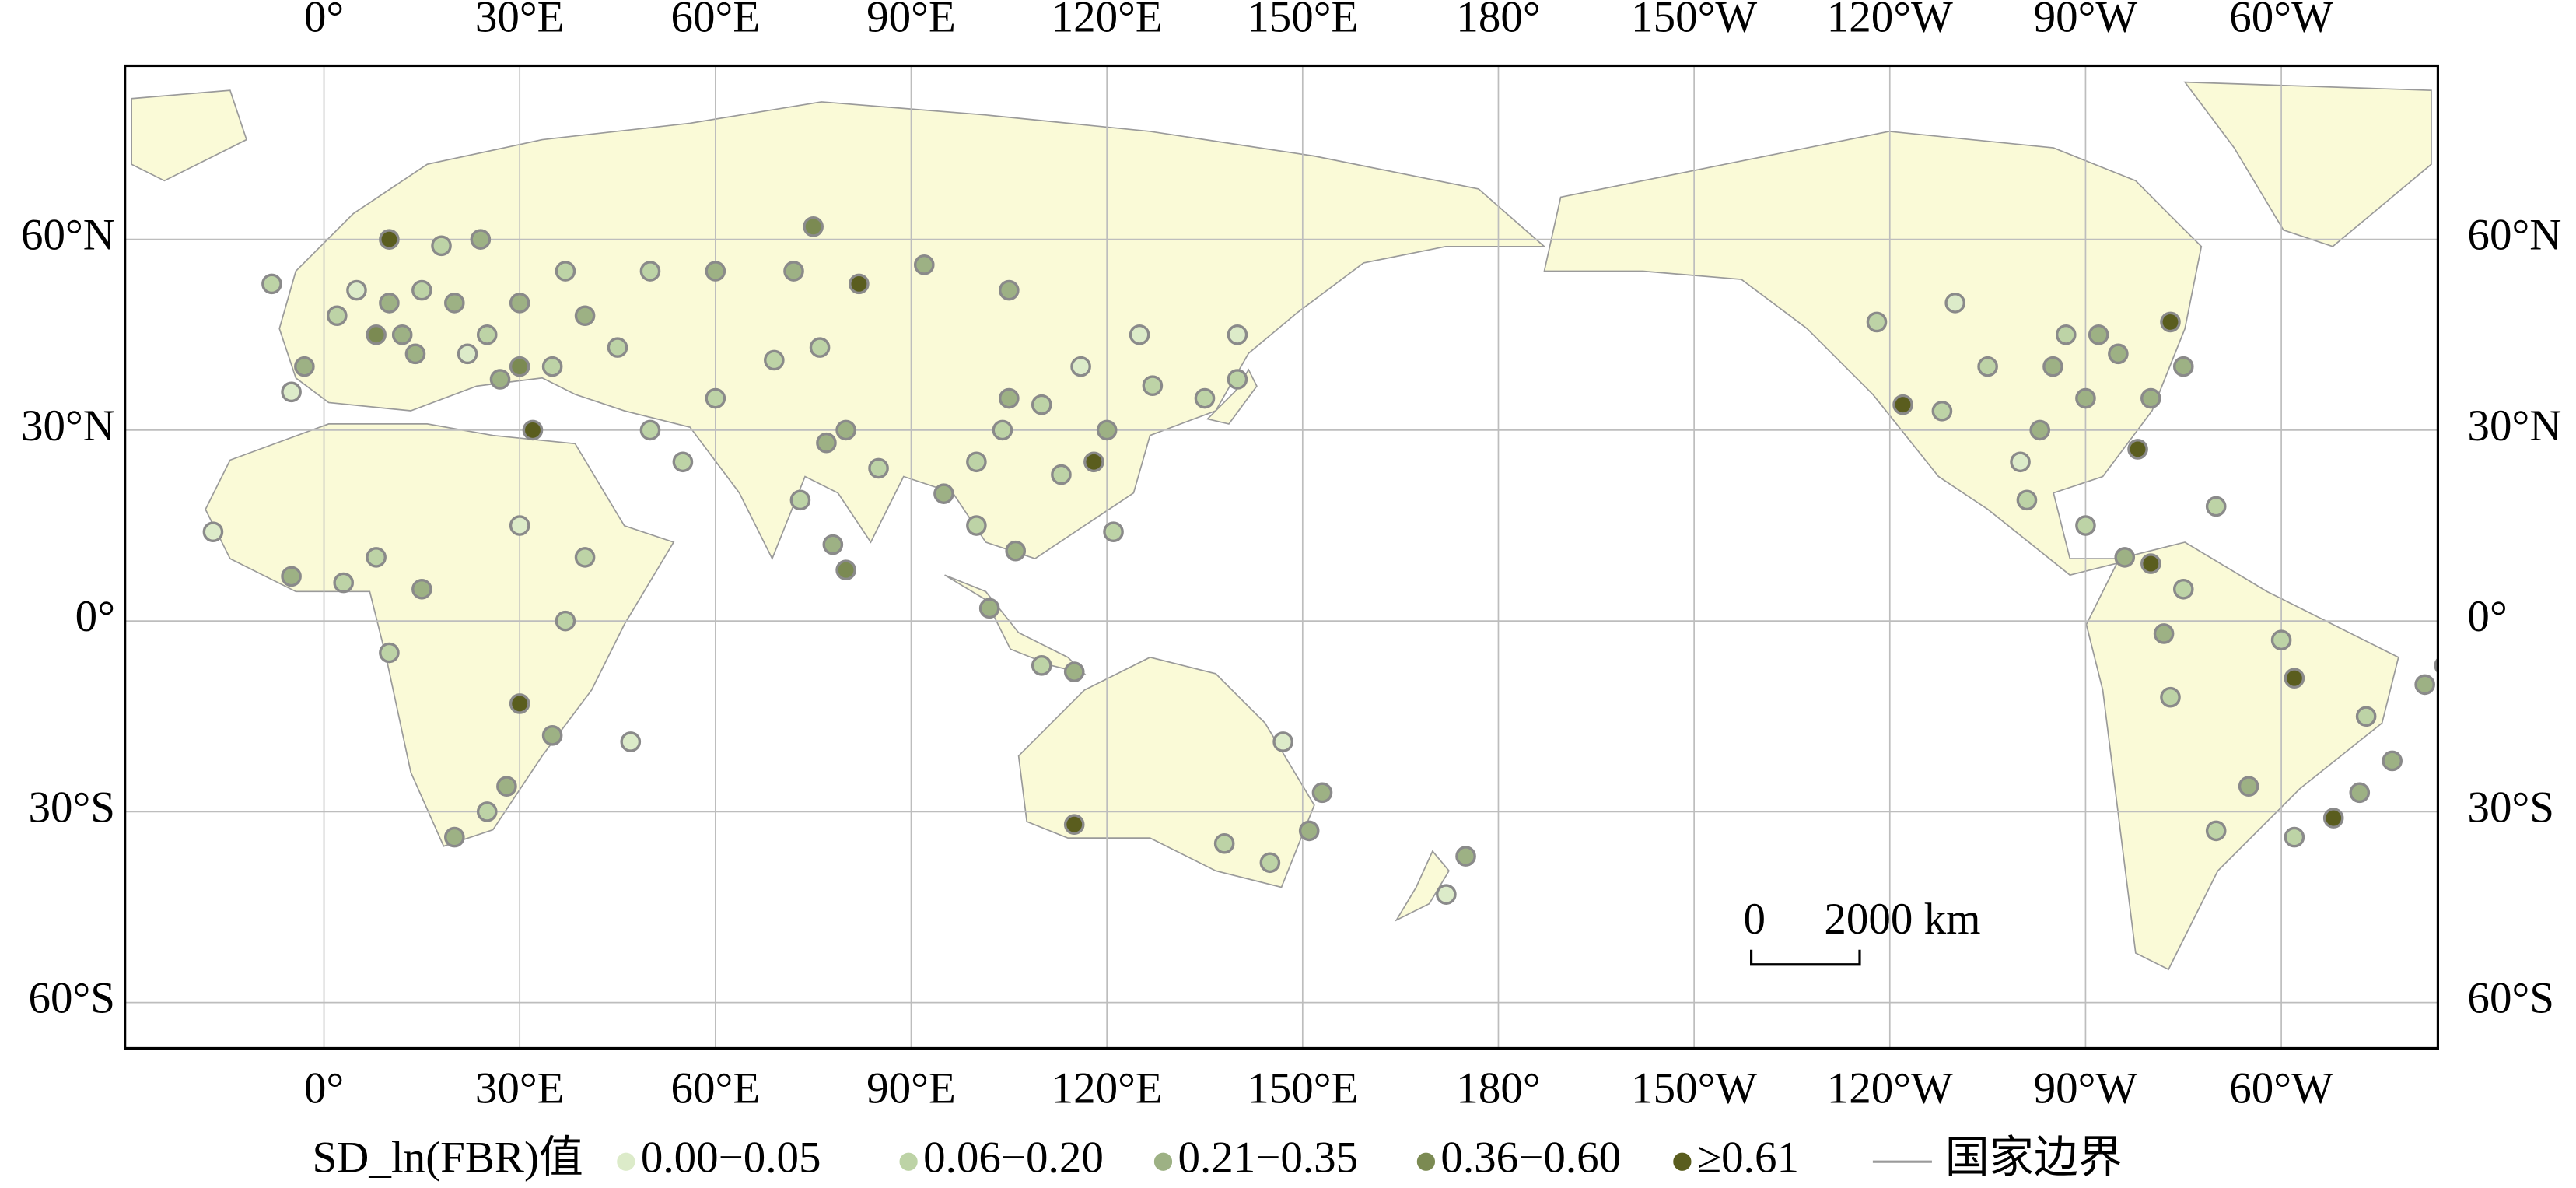  I want to click on europe-north, so click(190, 135).